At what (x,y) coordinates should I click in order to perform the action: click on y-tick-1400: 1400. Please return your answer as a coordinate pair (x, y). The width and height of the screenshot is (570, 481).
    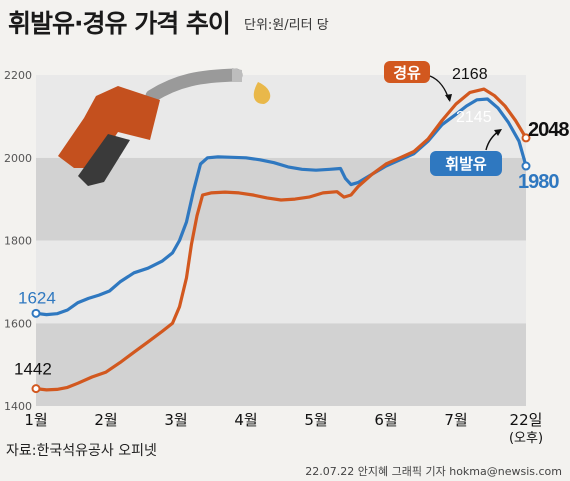
    Looking at the image, I should click on (18, 406).